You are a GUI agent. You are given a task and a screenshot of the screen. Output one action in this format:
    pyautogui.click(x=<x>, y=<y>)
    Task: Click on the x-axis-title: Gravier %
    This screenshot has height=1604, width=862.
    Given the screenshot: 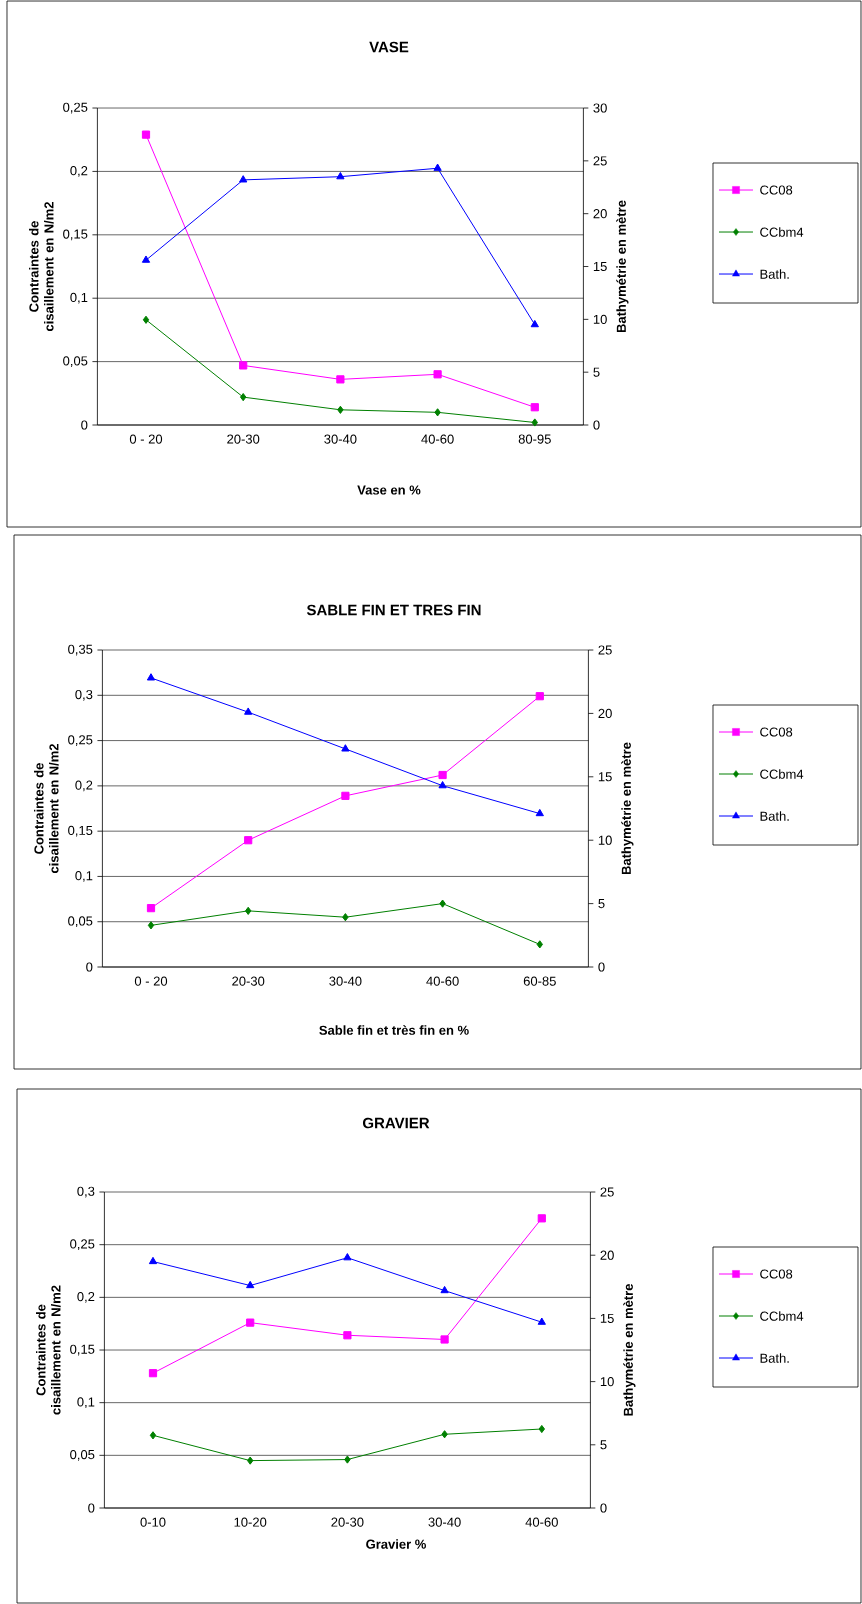 What is the action you would take?
    pyautogui.click(x=396, y=1544)
    